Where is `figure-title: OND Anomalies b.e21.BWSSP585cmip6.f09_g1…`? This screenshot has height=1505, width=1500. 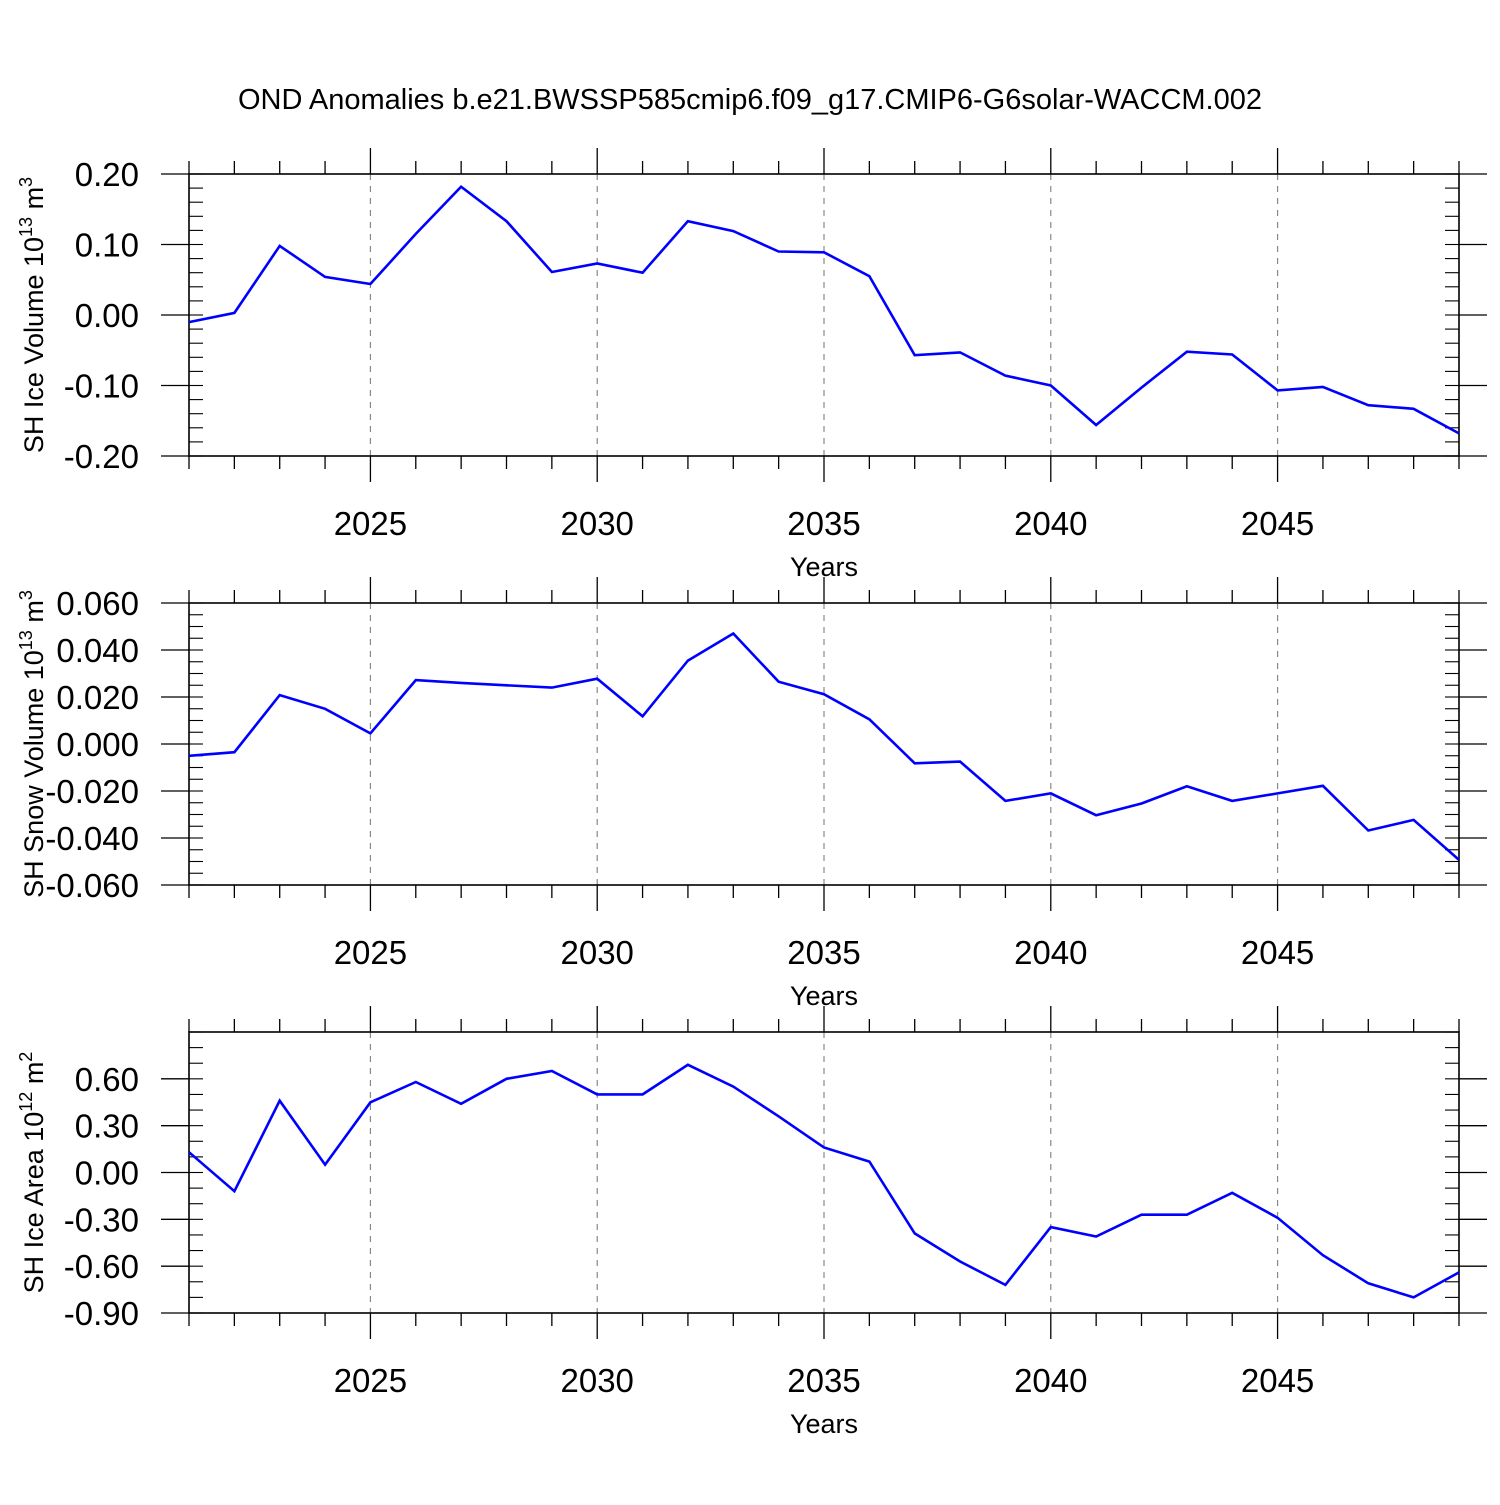 figure-title: OND Anomalies b.e21.BWSSP585cmip6.f09_g1… is located at coordinates (750, 100).